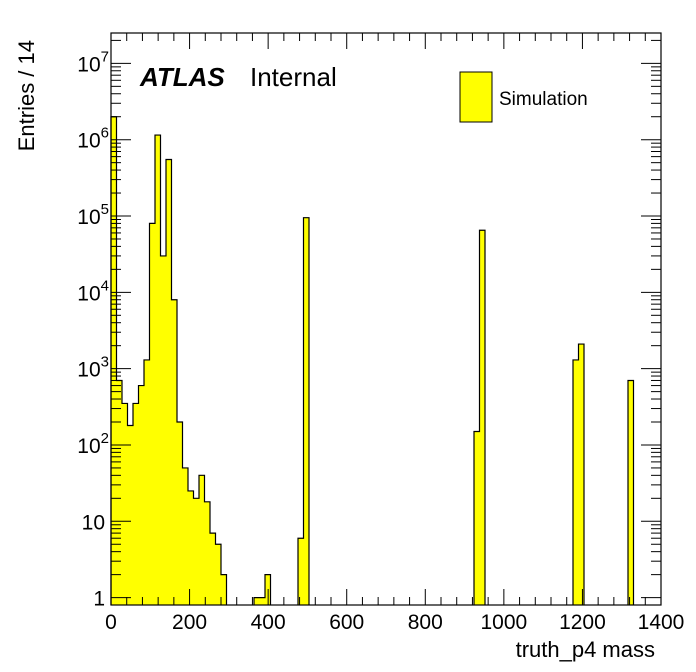 Image resolution: width=696 pixels, height=672 pixels. What do you see at coordinates (93, 291) in the screenshot?
I see `y-tick-label: 10⁴` at bounding box center [93, 291].